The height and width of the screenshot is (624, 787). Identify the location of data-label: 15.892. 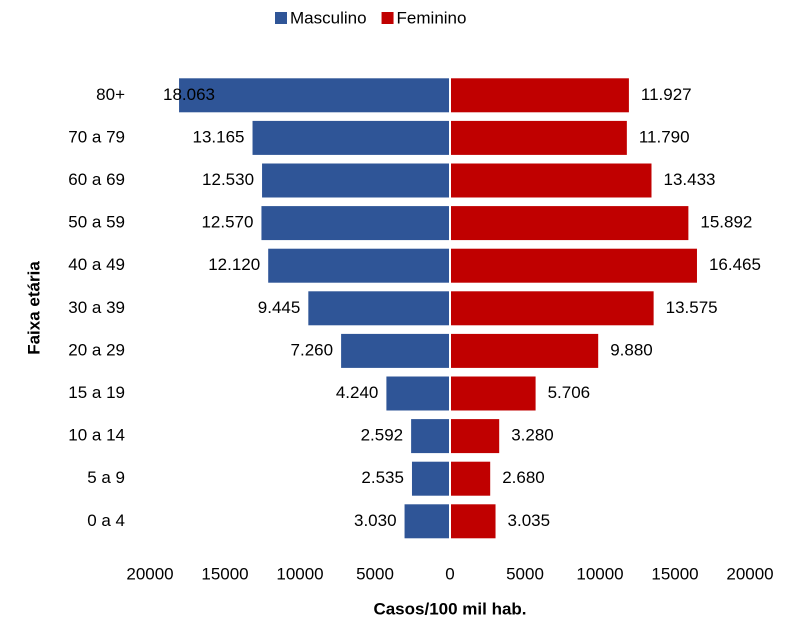
(726, 222).